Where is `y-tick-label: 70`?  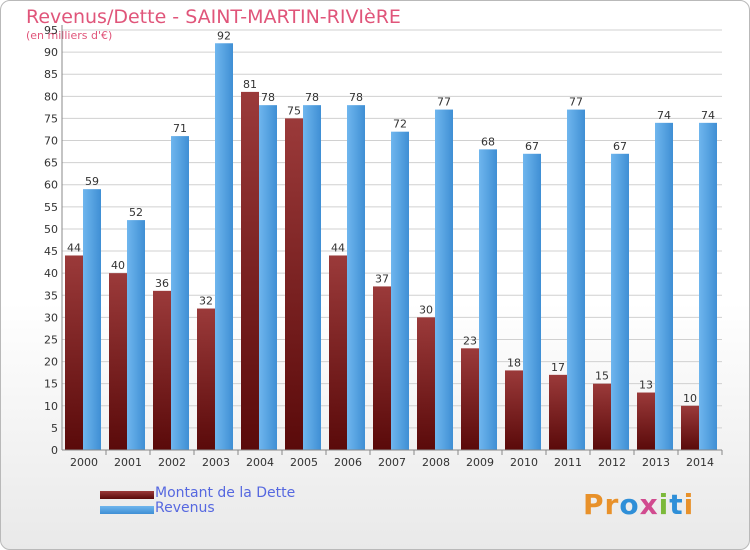
y-tick-label: 70 is located at coordinates (51, 141).